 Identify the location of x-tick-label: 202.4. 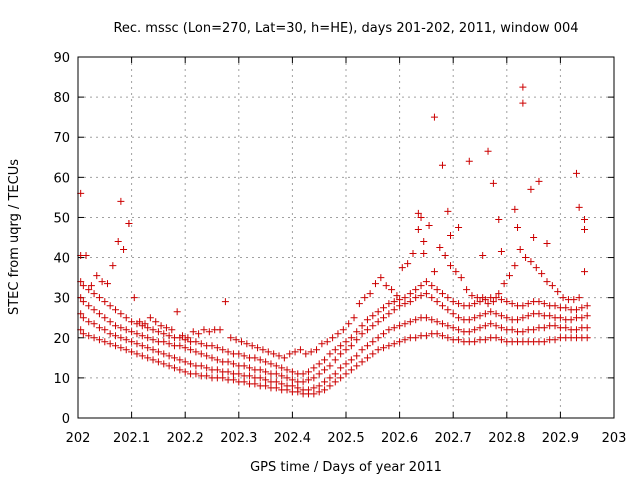
(292, 438).